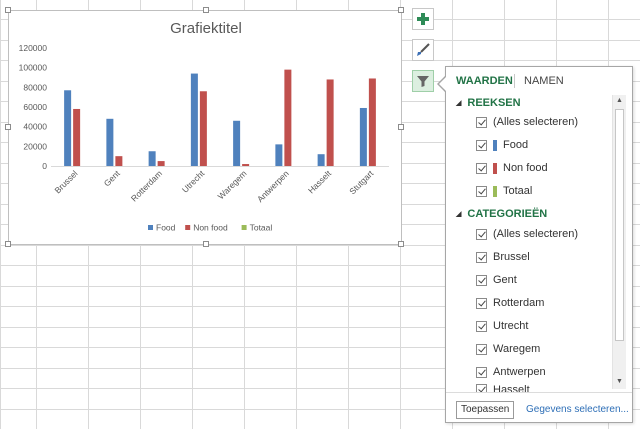 The width and height of the screenshot is (640, 429). Describe the element at coordinates (535, 122) in the screenshot. I see `series-item-label: (Alles selecteren)` at that location.